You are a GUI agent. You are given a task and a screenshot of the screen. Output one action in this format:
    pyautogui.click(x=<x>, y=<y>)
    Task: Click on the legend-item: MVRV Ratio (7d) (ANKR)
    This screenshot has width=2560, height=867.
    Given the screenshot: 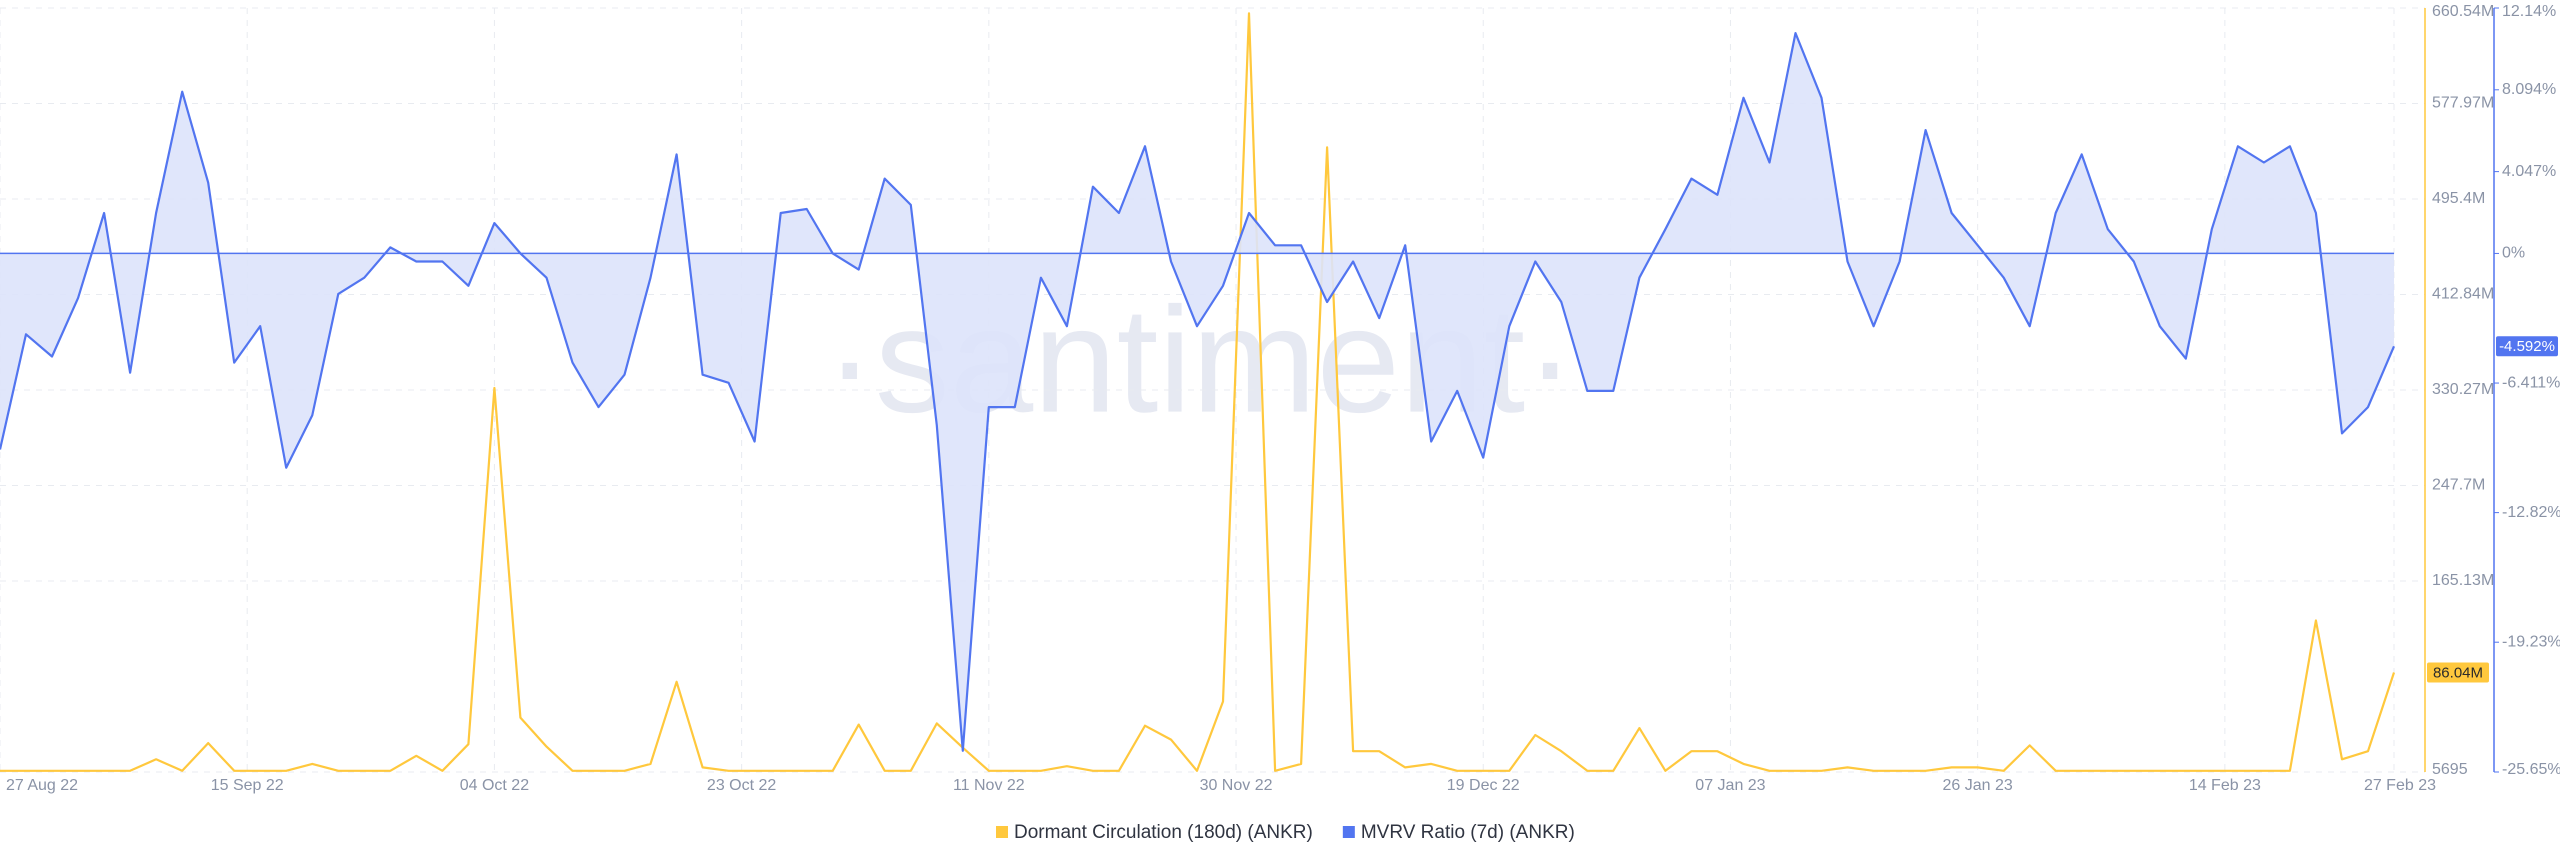 What is the action you would take?
    pyautogui.click(x=1458, y=832)
    